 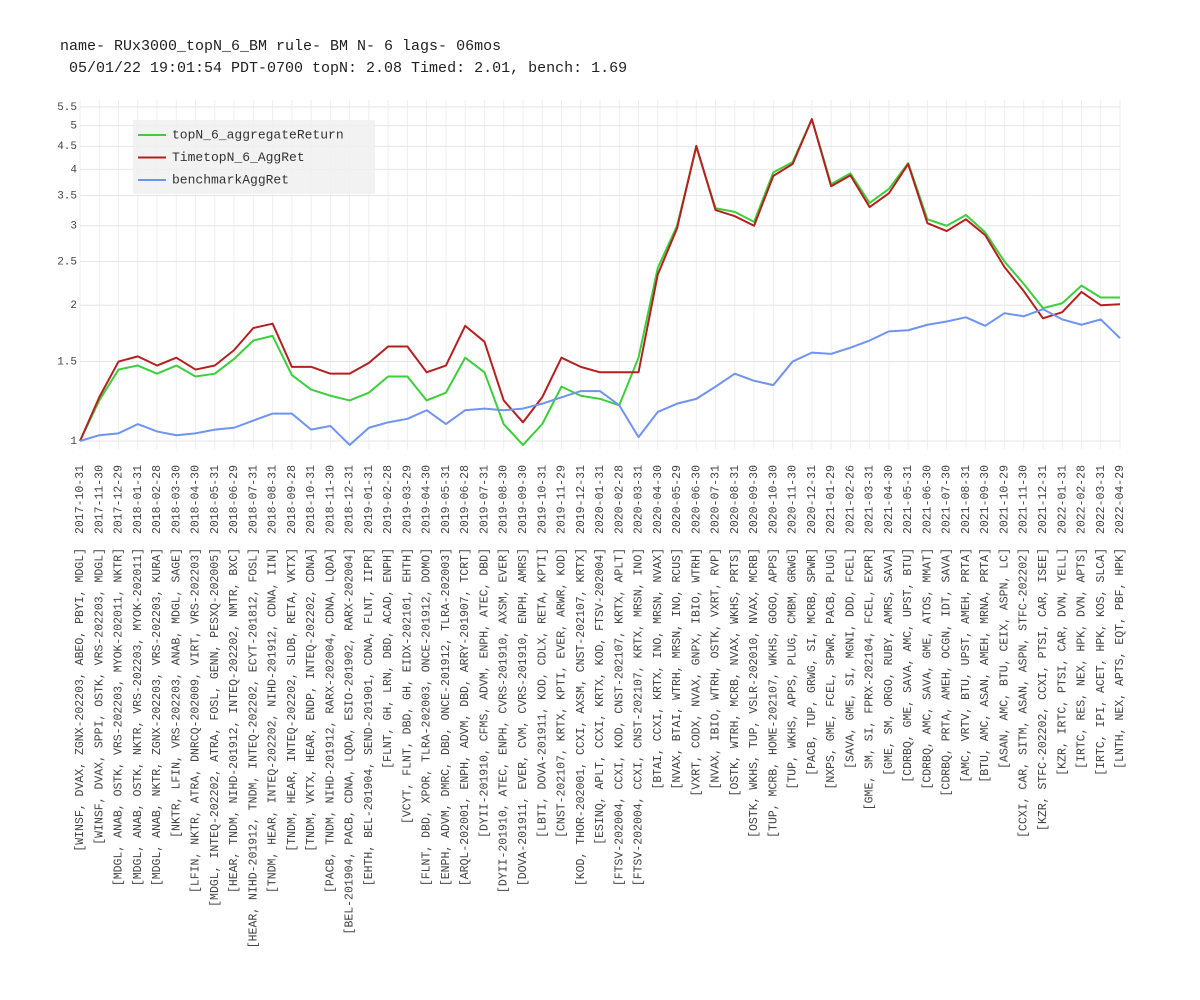 I want to click on legend-label: topN_6_aggregateReturn, so click(x=258, y=134).